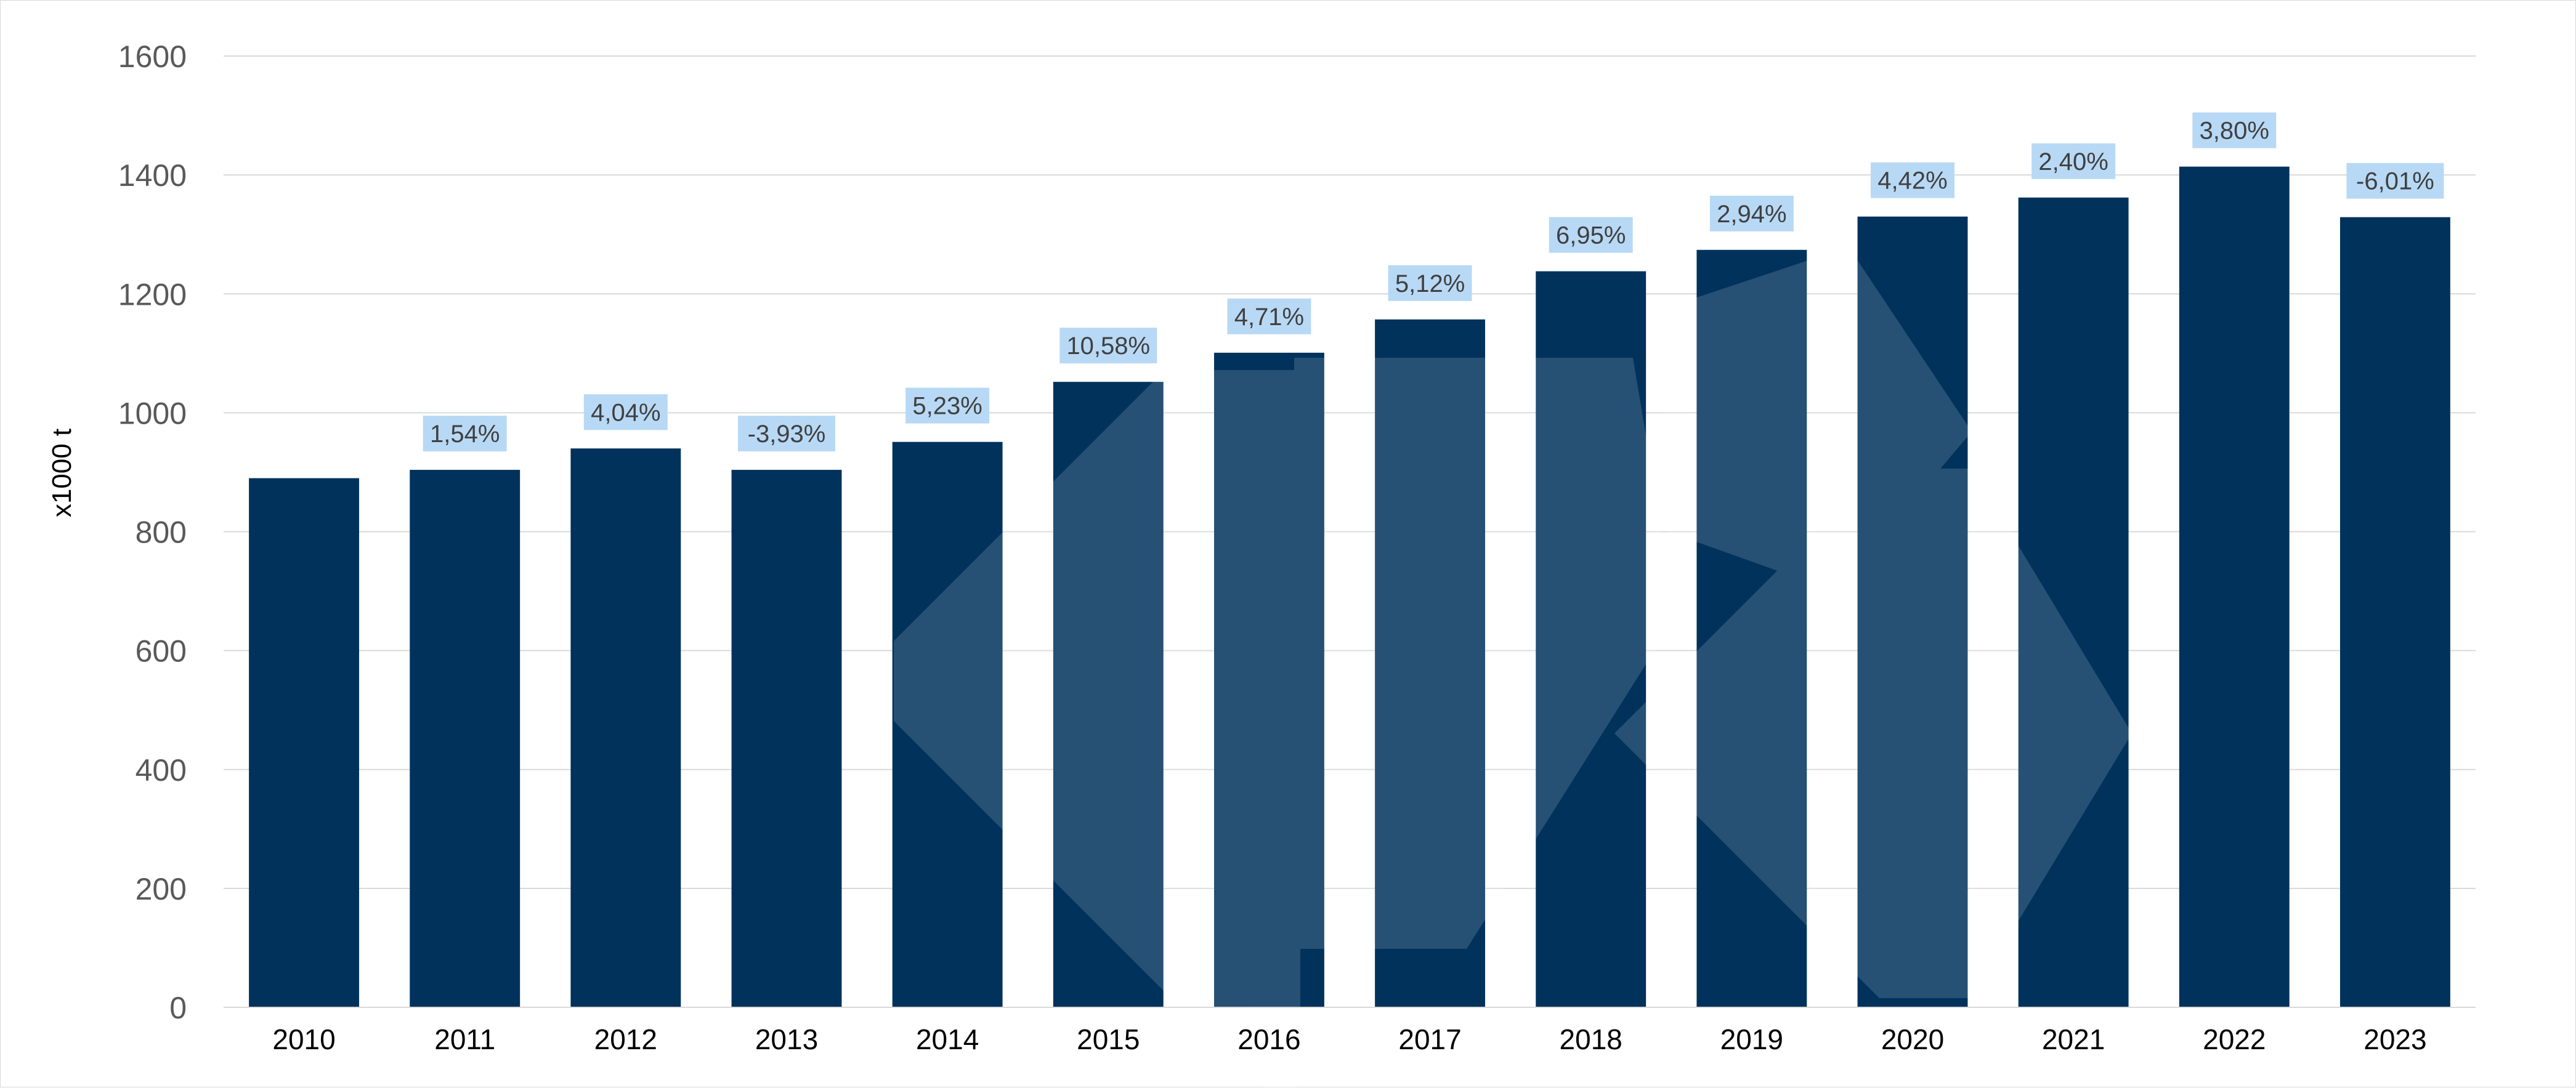 The image size is (2576, 1088). What do you see at coordinates (152, 175) in the screenshot?
I see `y-tick-label: 1400` at bounding box center [152, 175].